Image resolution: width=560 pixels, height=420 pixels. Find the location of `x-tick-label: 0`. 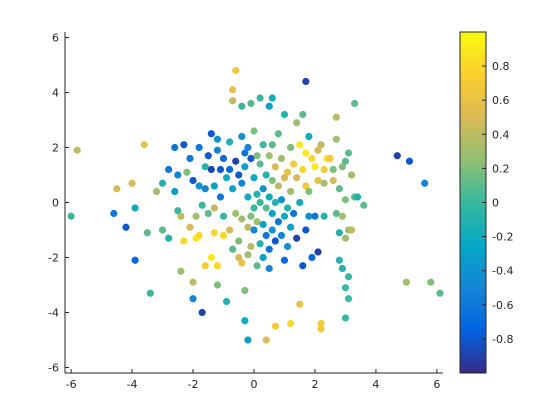

x-tick-label: 0 is located at coordinates (254, 384).